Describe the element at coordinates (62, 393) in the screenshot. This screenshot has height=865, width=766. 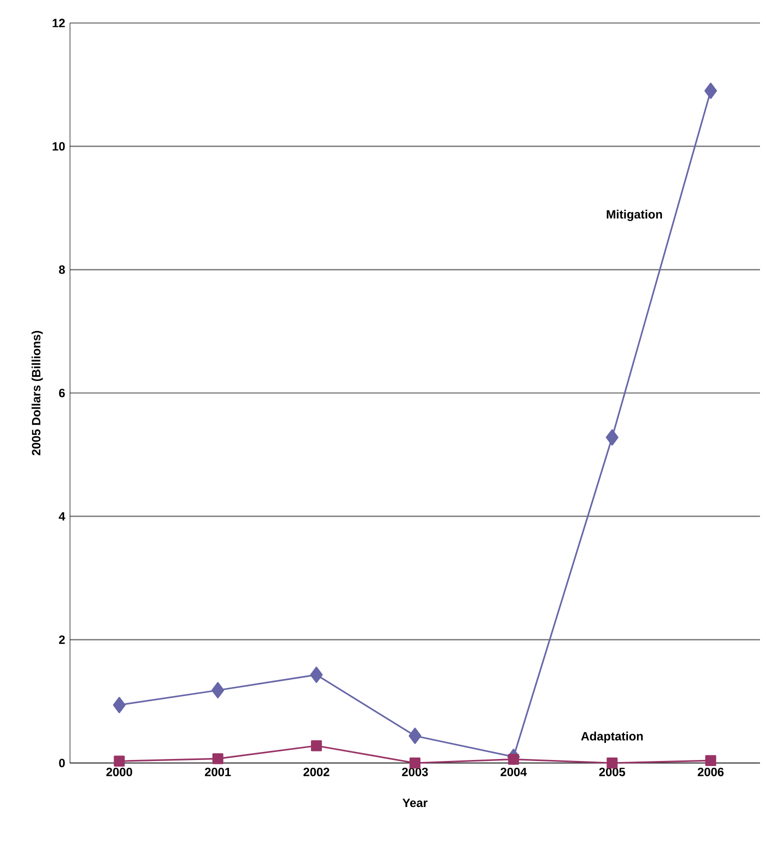
I see `y-tick-label: 6` at that location.